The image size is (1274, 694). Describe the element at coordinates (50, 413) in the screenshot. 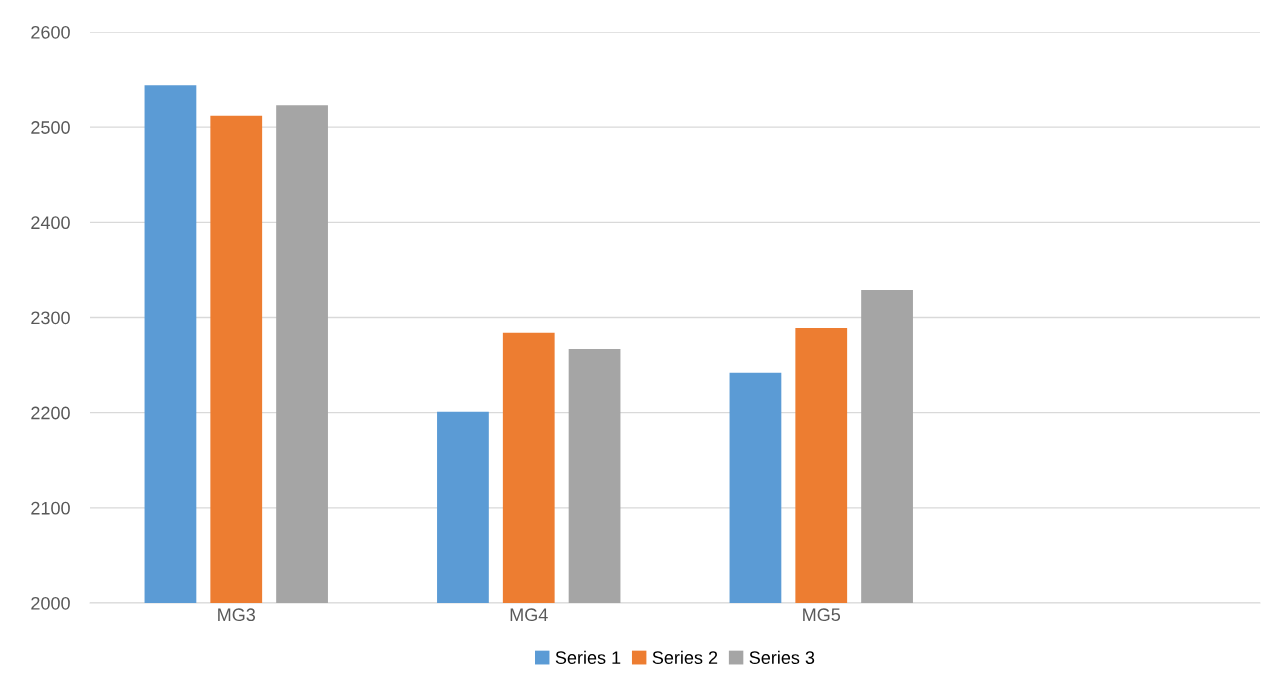

I see `y-tick-label: 2200` at that location.